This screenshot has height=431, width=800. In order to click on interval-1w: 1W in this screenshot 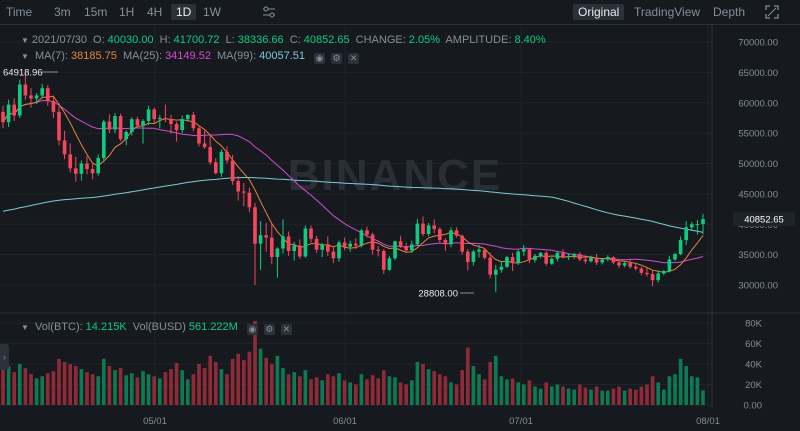, I will do `click(212, 12)`.